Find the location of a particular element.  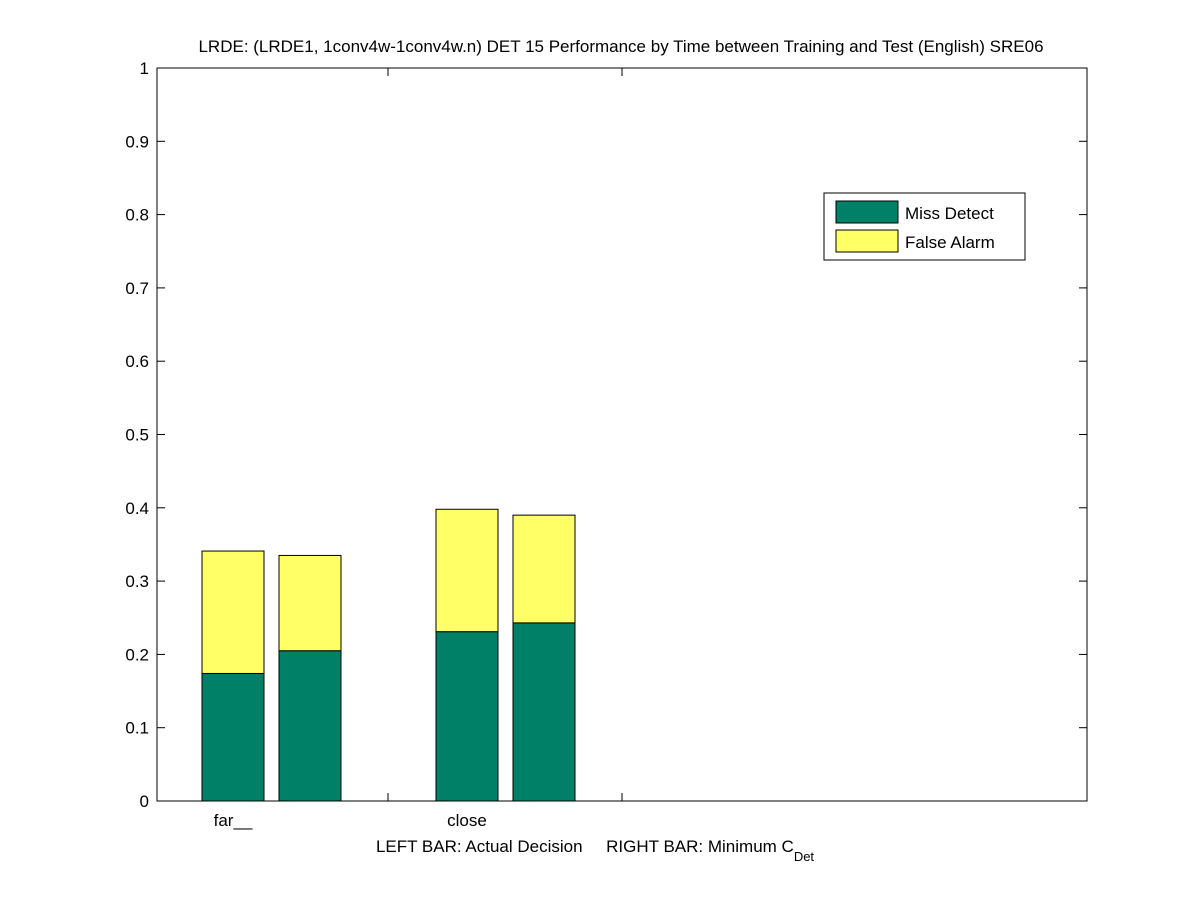

bar-close-min-false-alarm is located at coordinates (544, 569).